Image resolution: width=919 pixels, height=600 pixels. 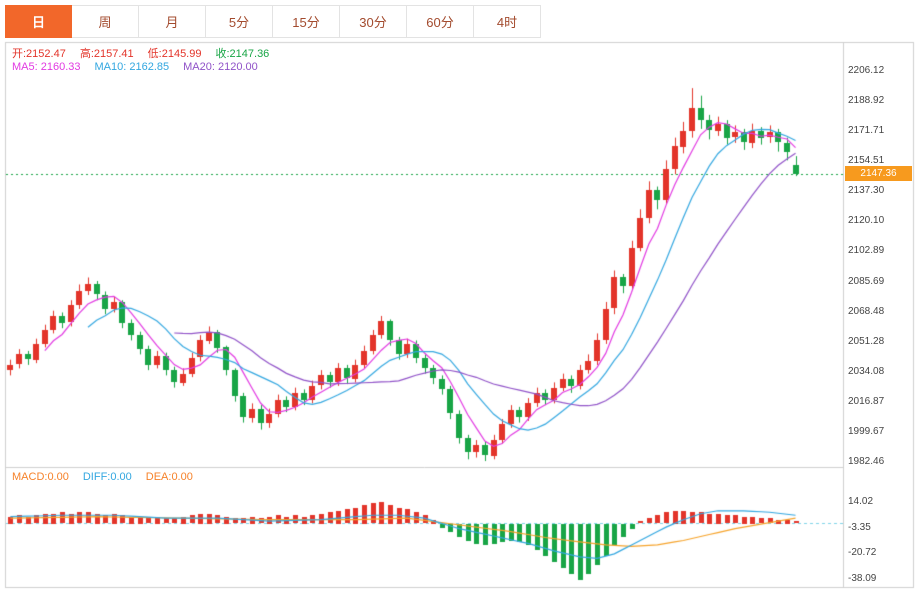 I want to click on tab-week: 周, so click(x=105, y=21).